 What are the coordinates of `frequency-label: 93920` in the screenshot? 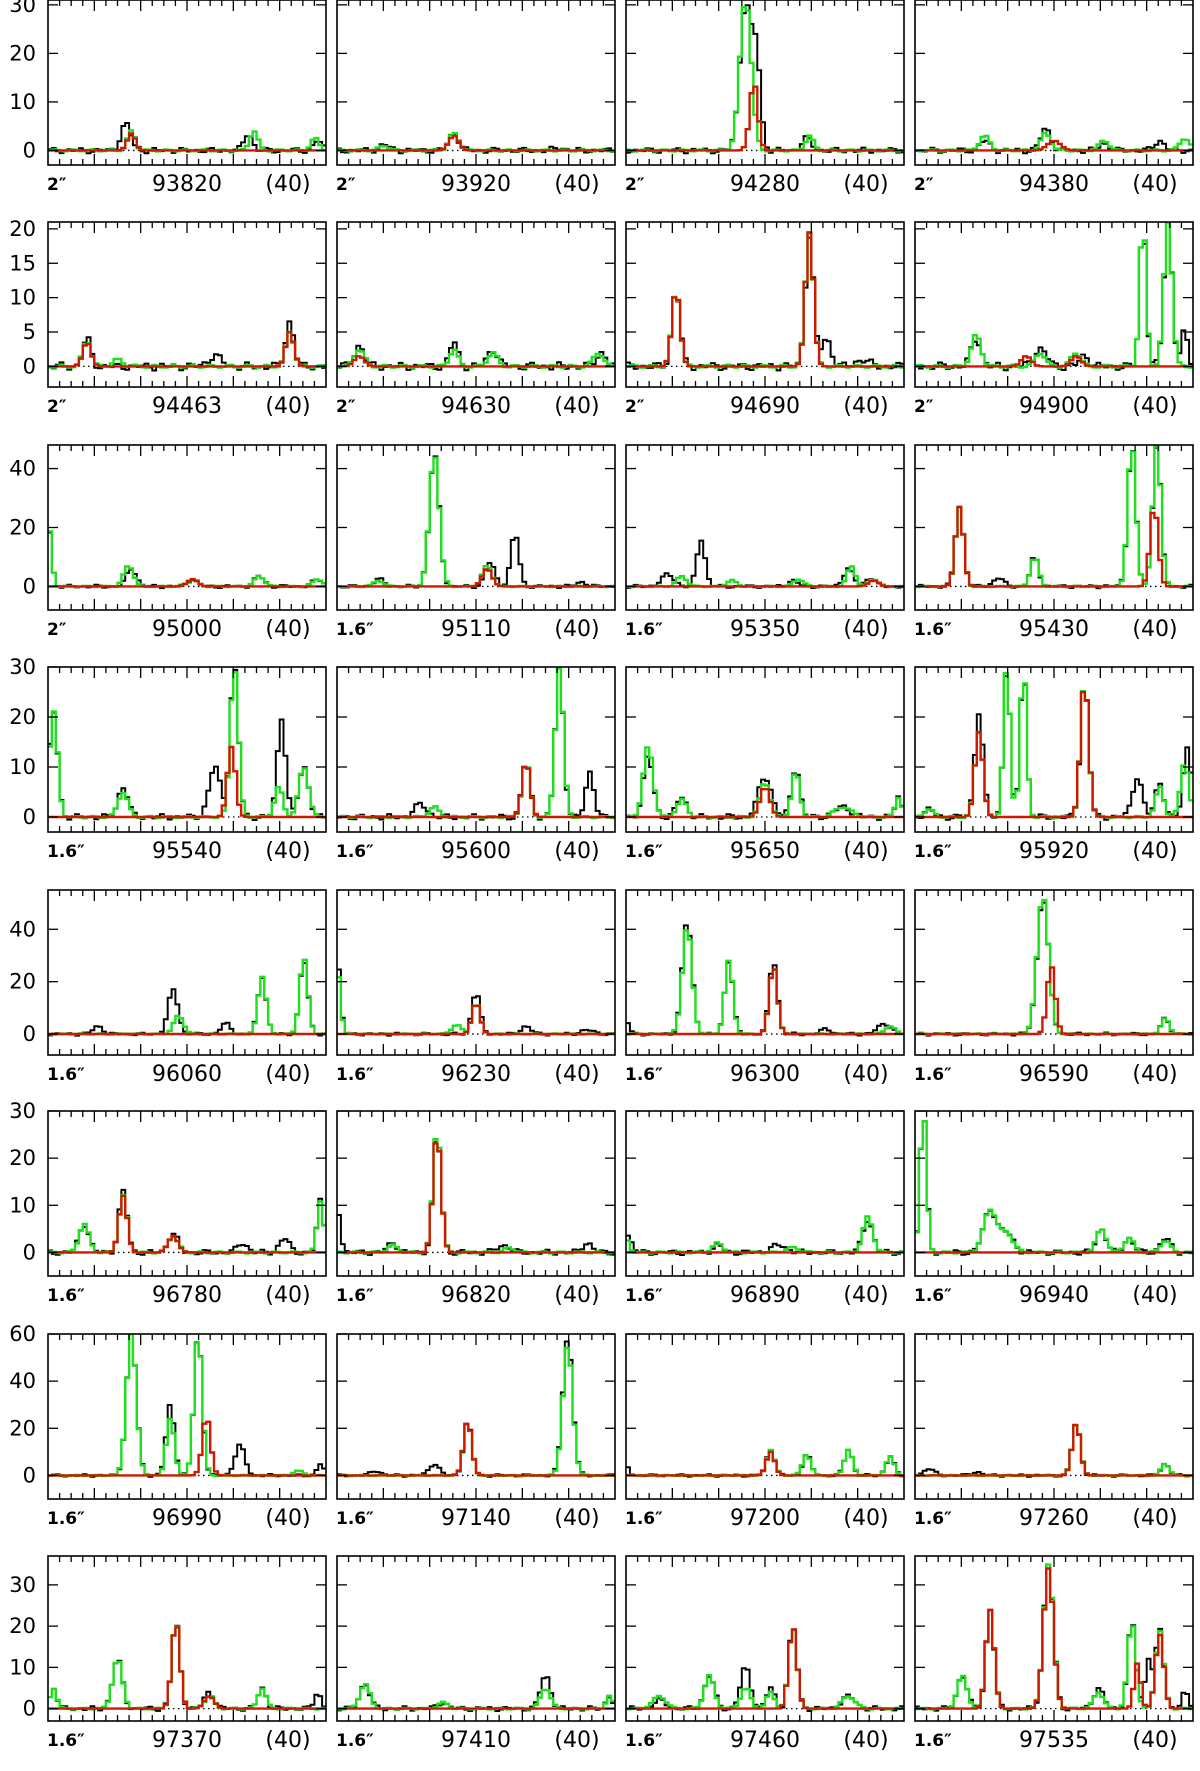 It's located at (476, 184).